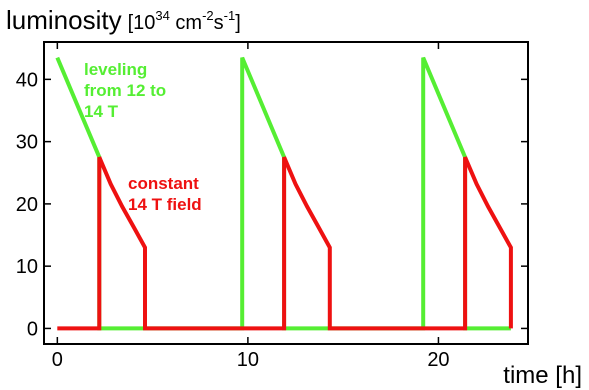  What do you see at coordinates (438, 360) in the screenshot?
I see `x-tick-label: 20` at bounding box center [438, 360].